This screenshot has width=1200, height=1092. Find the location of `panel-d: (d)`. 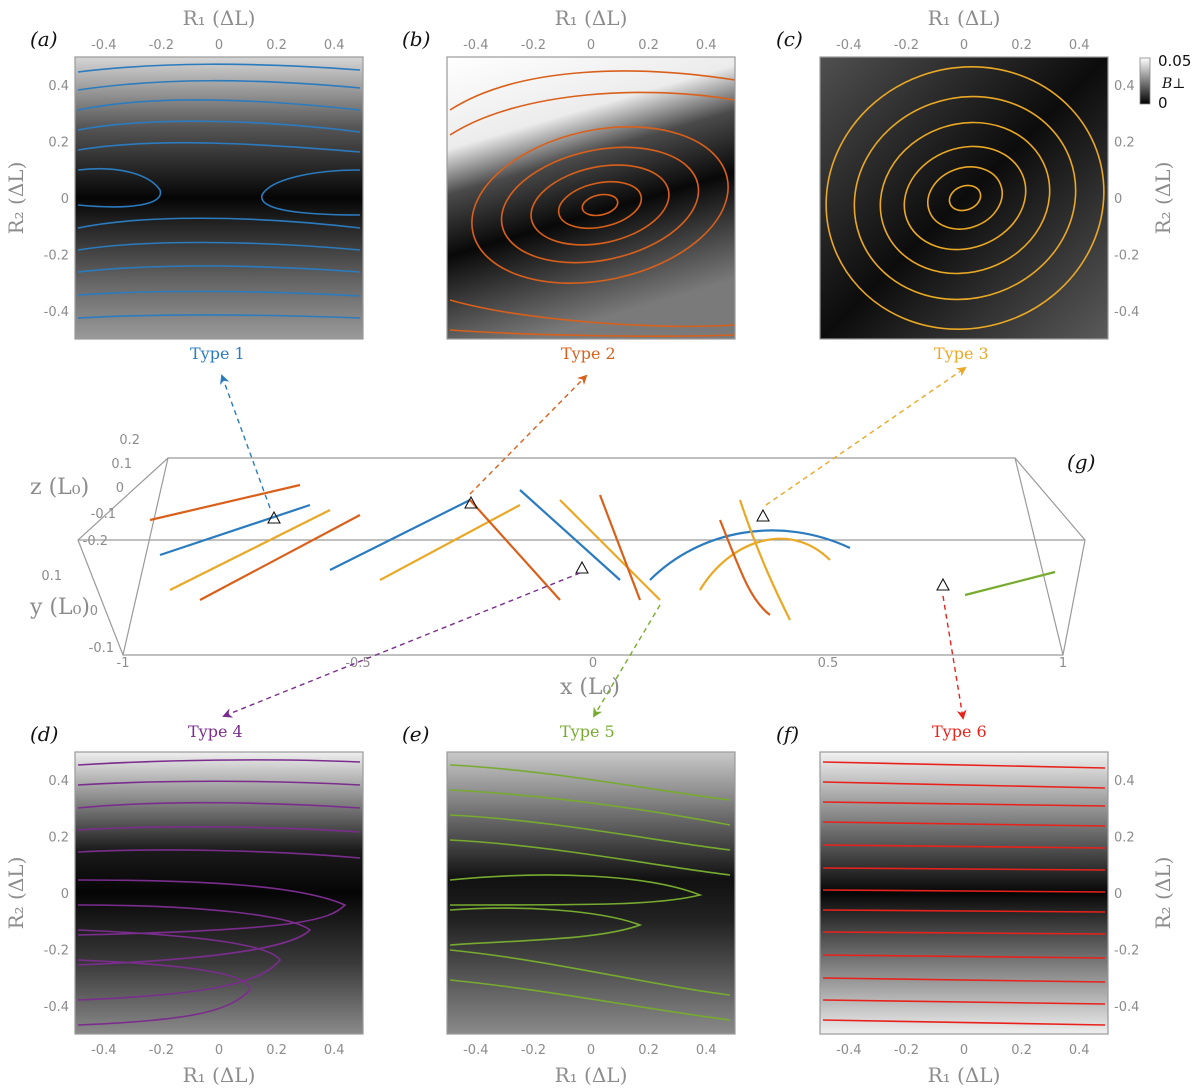

panel-d: (d) is located at coordinates (197, 878).